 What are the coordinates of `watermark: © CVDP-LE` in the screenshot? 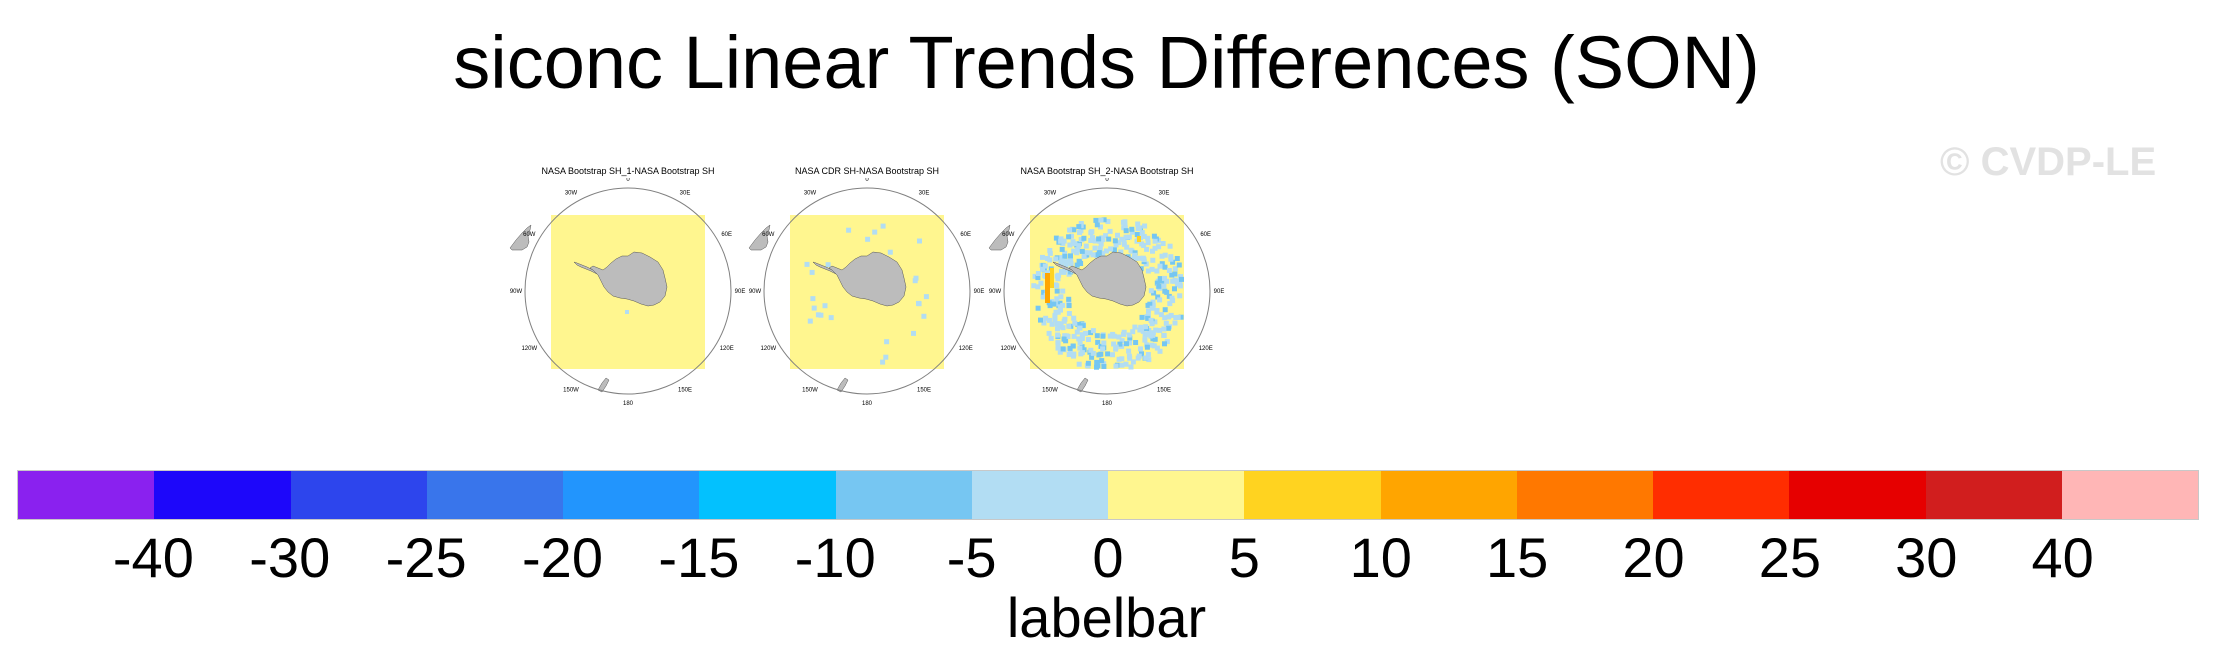 It's located at (2048, 162).